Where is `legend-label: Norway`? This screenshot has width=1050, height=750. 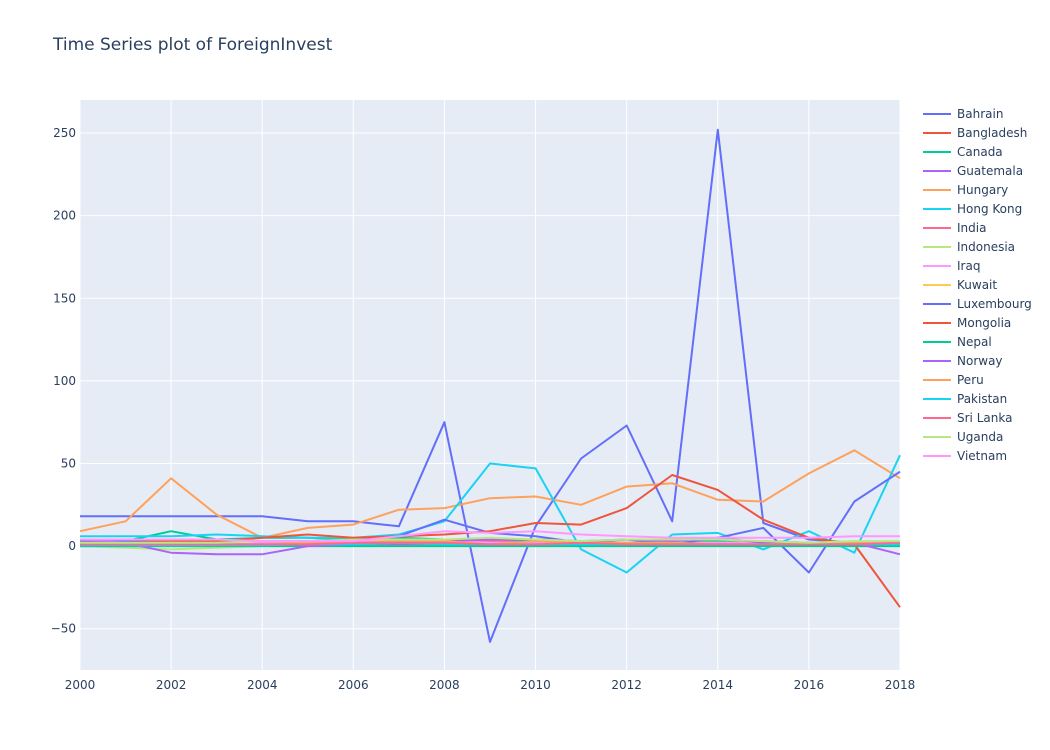 legend-label: Norway is located at coordinates (980, 361).